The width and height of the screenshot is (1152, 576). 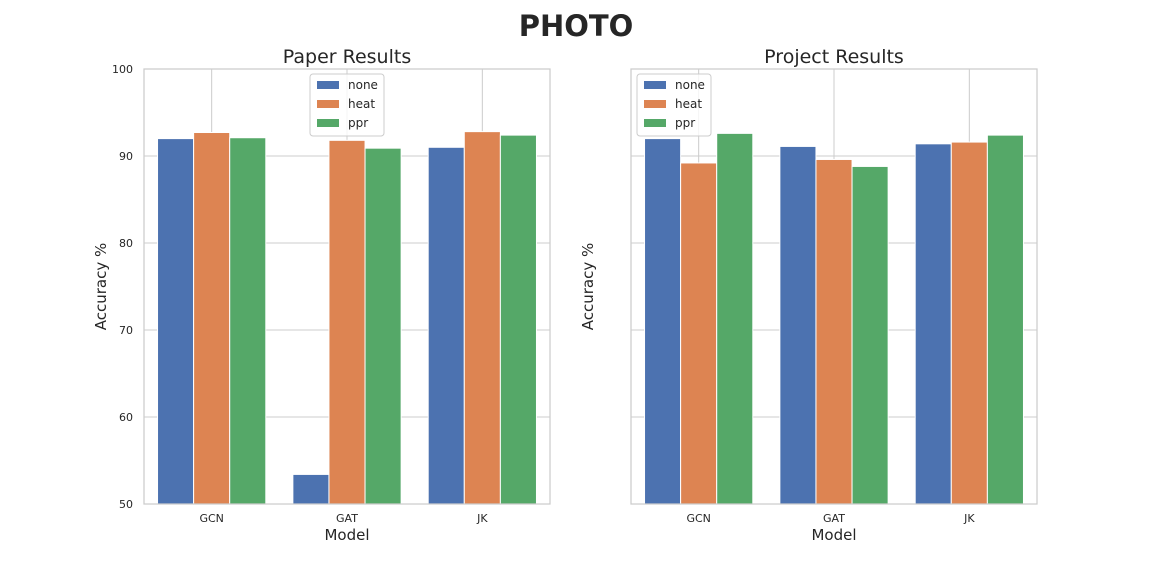 What do you see at coordinates (126, 504) in the screenshot?
I see `y-tick-label: 50` at bounding box center [126, 504].